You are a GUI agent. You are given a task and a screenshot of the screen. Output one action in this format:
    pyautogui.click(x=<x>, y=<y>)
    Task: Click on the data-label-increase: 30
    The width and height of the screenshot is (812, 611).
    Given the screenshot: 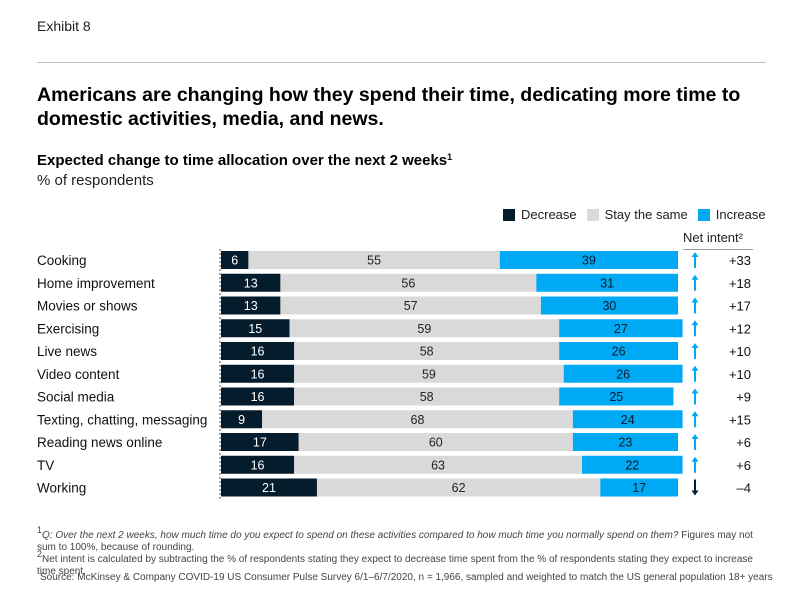 What is the action you would take?
    pyautogui.click(x=609, y=306)
    